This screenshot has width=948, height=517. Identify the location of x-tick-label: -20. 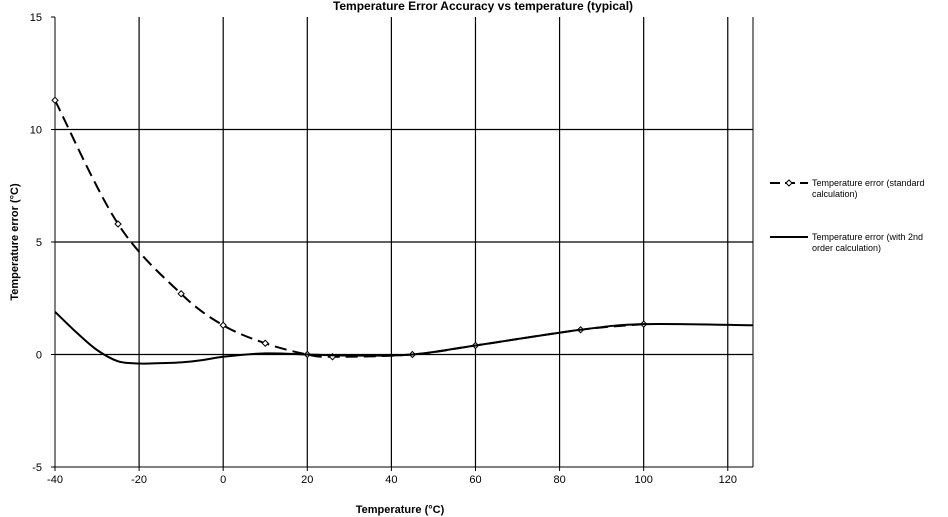
(139, 480).